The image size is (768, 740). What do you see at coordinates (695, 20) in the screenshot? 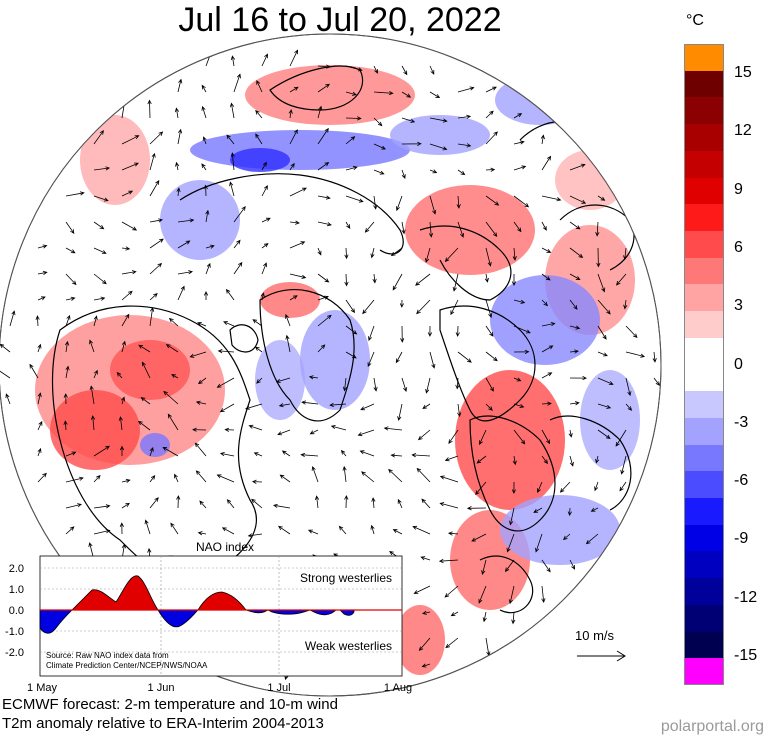
I see `colorbar-unit: °C` at bounding box center [695, 20].